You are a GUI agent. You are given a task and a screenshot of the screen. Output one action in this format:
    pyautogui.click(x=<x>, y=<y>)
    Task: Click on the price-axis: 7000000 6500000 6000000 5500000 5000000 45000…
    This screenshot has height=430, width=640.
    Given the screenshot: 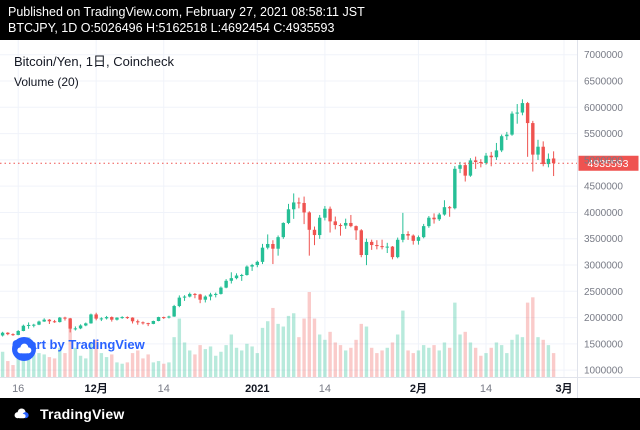 What is the action you would take?
    pyautogui.click(x=603, y=213)
    